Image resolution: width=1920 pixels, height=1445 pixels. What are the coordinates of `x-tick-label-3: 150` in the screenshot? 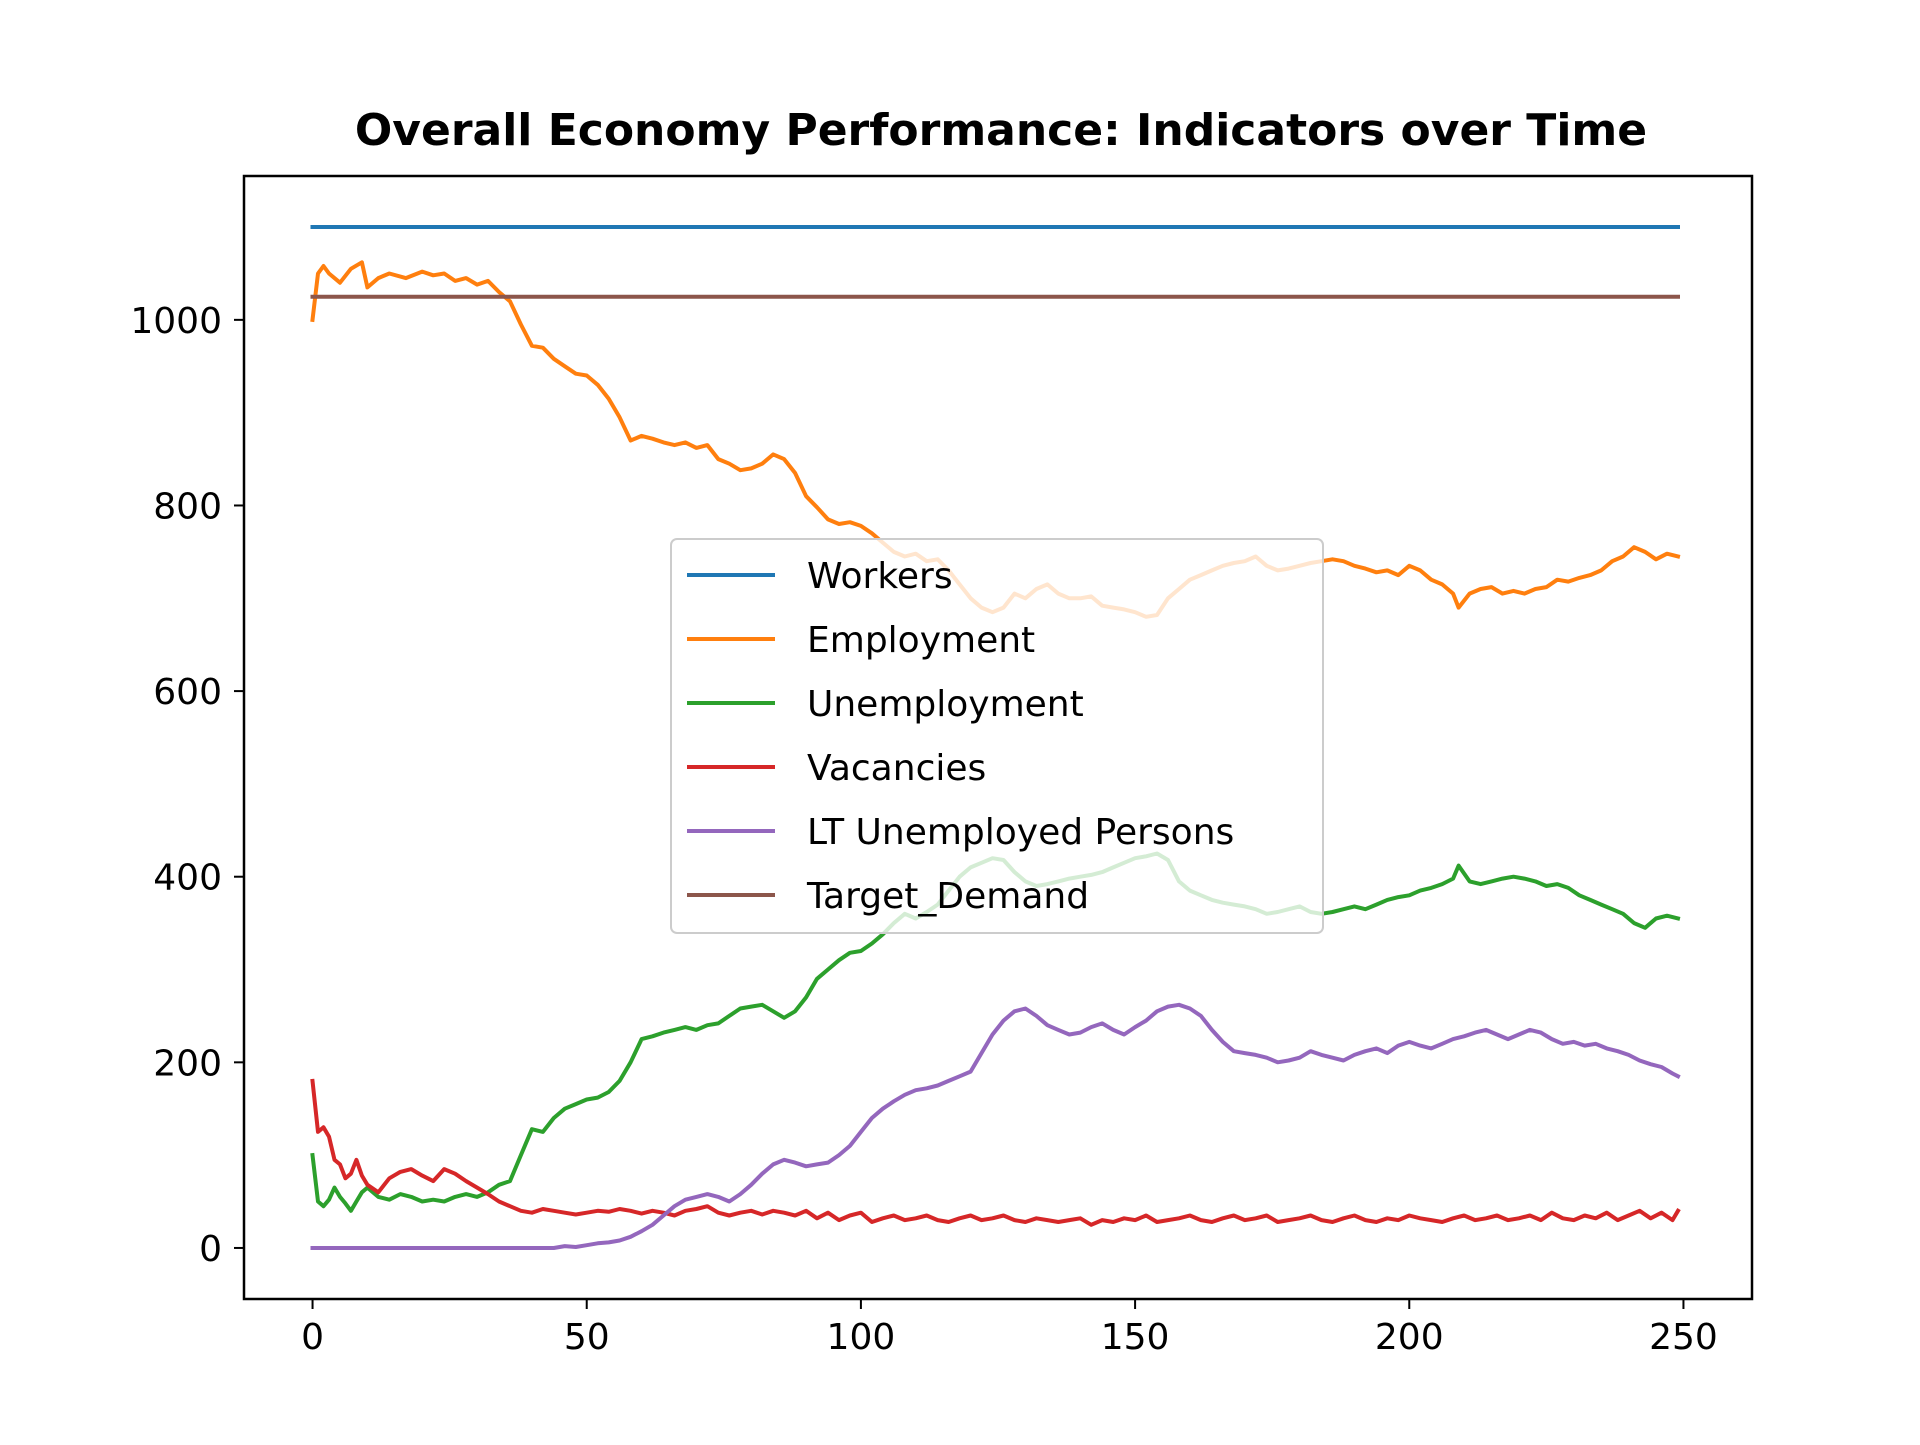 It's located at (1135, 1337).